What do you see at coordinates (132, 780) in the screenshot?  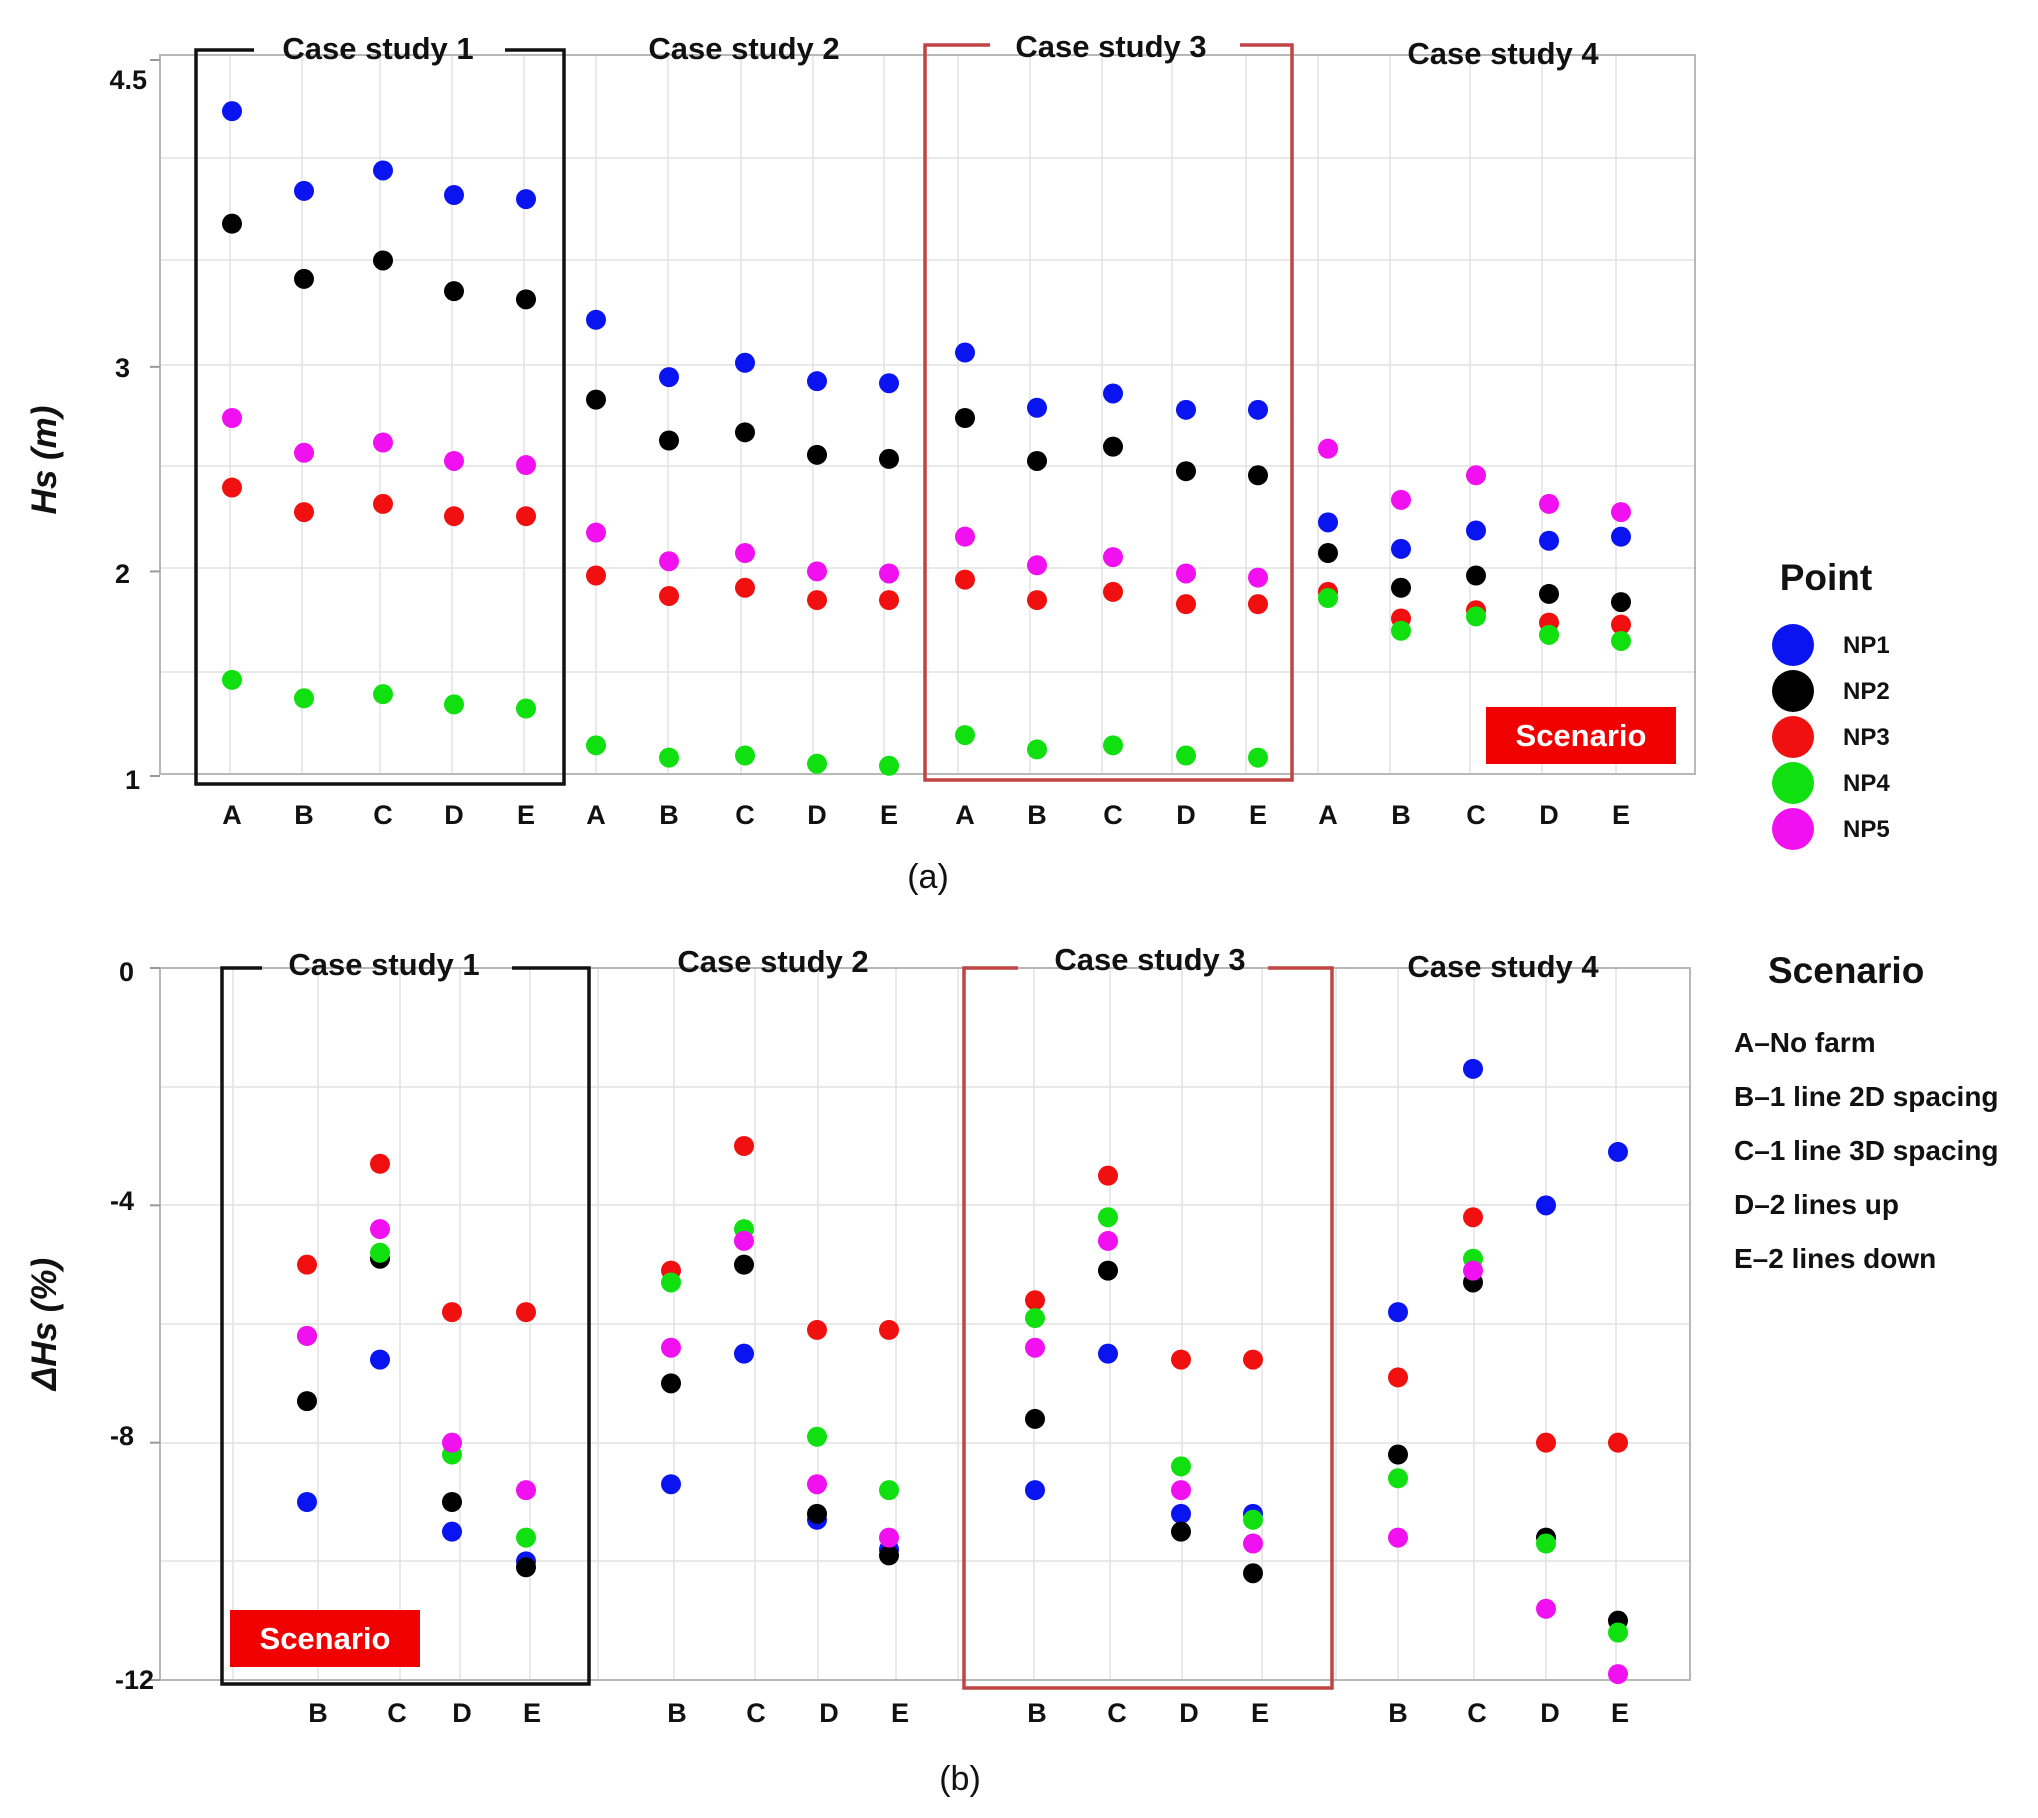 I see `panel-a-ytick: 1` at bounding box center [132, 780].